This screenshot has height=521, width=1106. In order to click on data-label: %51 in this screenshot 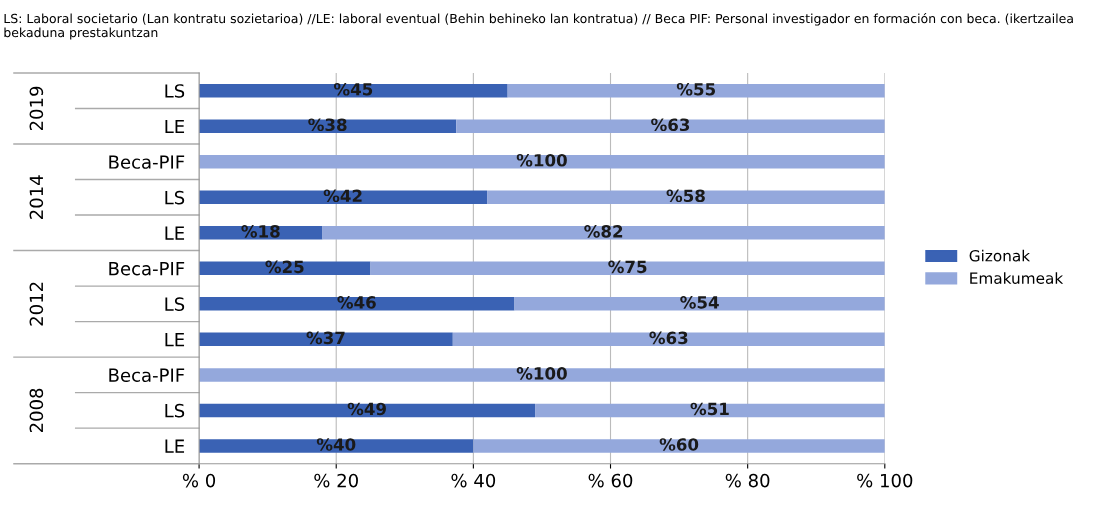, I will do `click(709, 409)`.